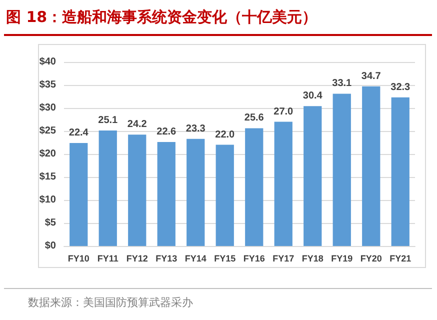  I want to click on y-tick-label: $20, so click(47, 154).